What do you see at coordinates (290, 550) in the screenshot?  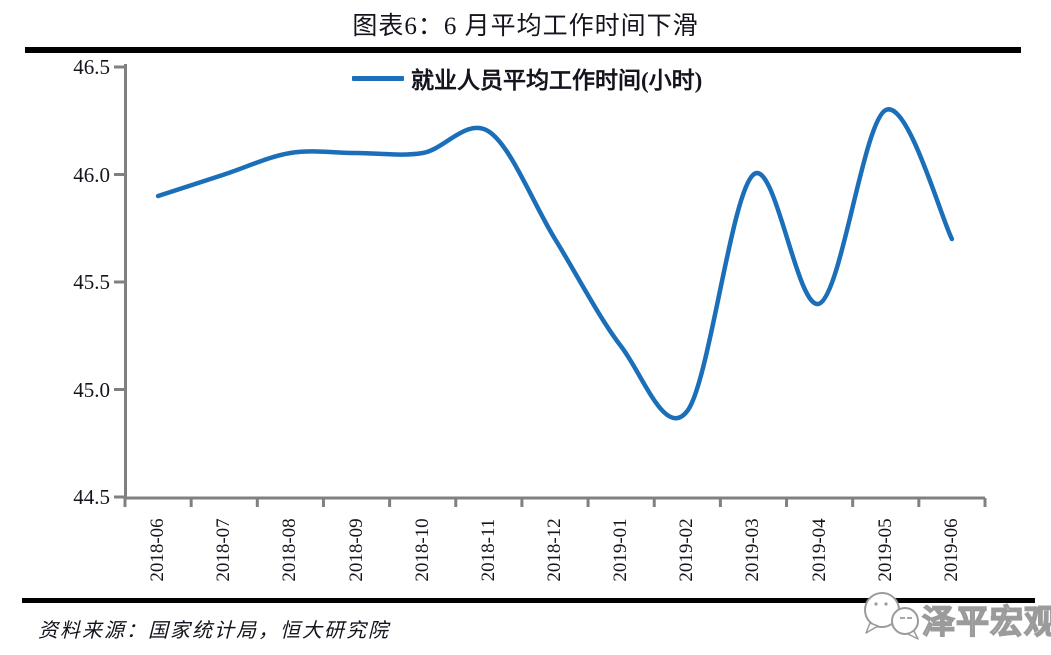 I see `x-axis-label: 2018-08` at bounding box center [290, 550].